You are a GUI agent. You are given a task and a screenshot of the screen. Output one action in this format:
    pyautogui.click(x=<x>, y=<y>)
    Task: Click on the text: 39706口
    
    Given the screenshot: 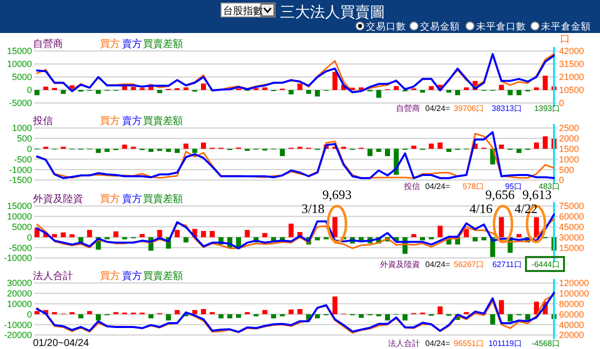 What is the action you would take?
    pyautogui.click(x=469, y=108)
    